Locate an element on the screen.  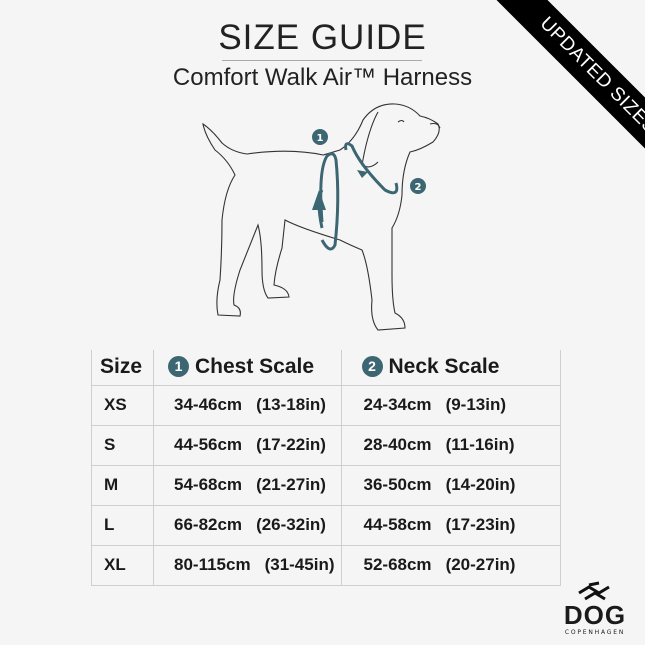
chest-cm: 54-68cm is located at coordinates (208, 484).